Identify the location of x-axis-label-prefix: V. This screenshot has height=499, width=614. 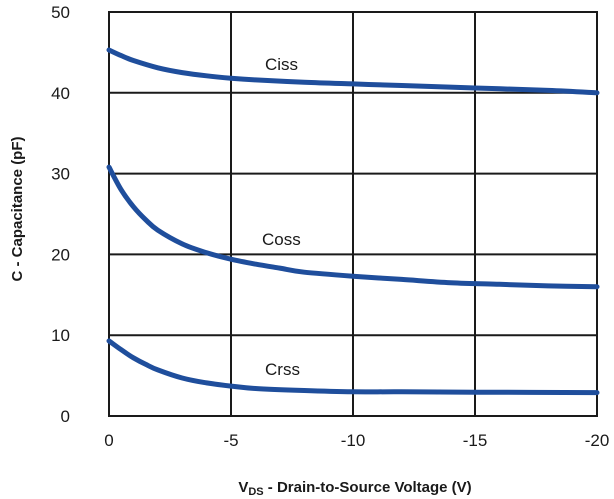
(243, 487).